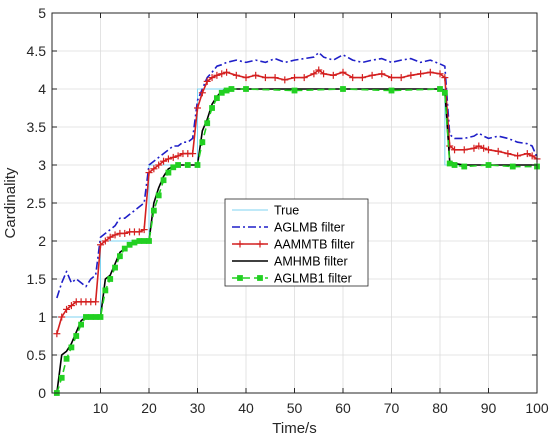 Image resolution: width=550 pixels, height=441 pixels. What do you see at coordinates (440, 408) in the screenshot?
I see `x-tick-label: 80` at bounding box center [440, 408].